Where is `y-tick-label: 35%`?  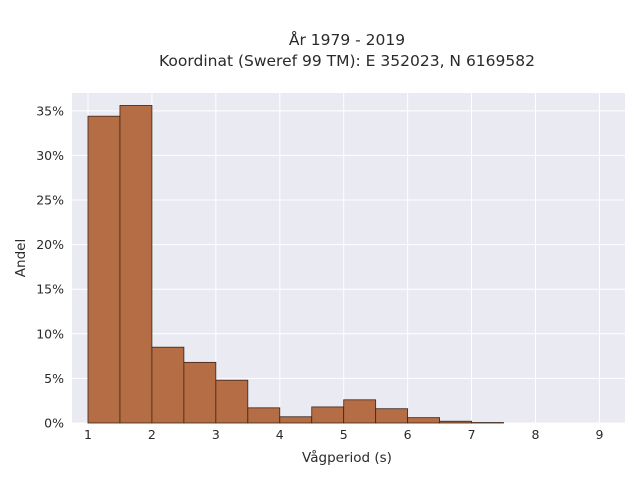 y-tick-label: 35% is located at coordinates (50, 110).